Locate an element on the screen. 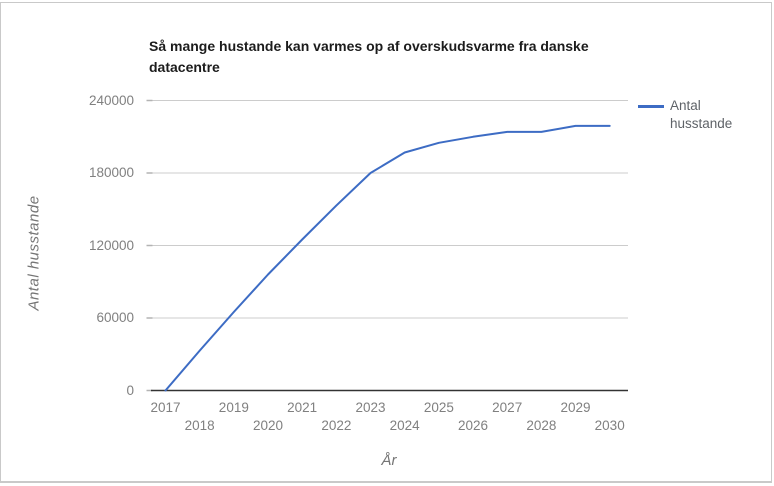 This screenshot has height=486, width=774. x-tick-label: 2027 is located at coordinates (507, 407).